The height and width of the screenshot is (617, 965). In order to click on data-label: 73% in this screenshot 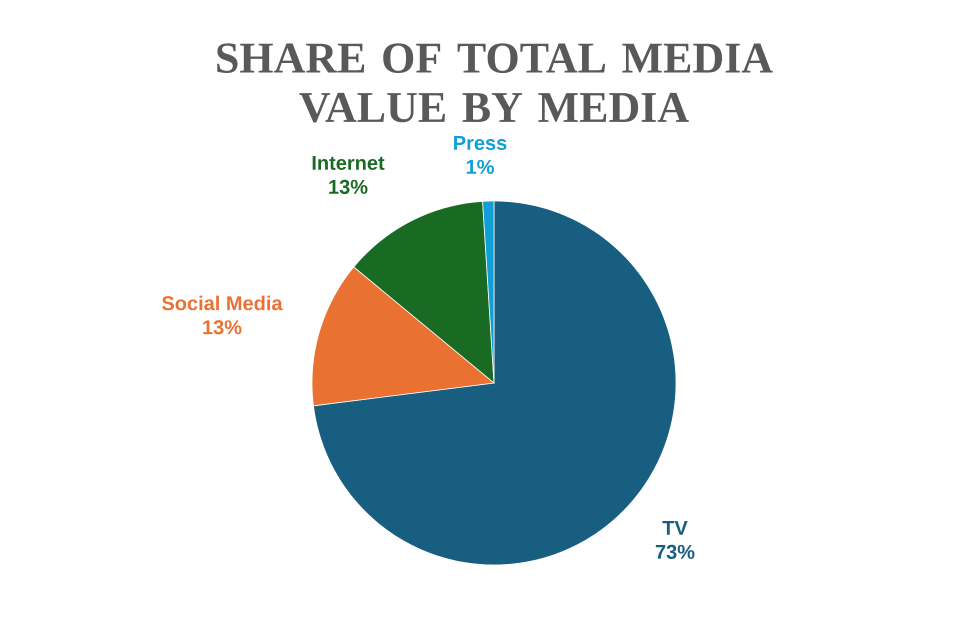, I will do `click(675, 551)`.